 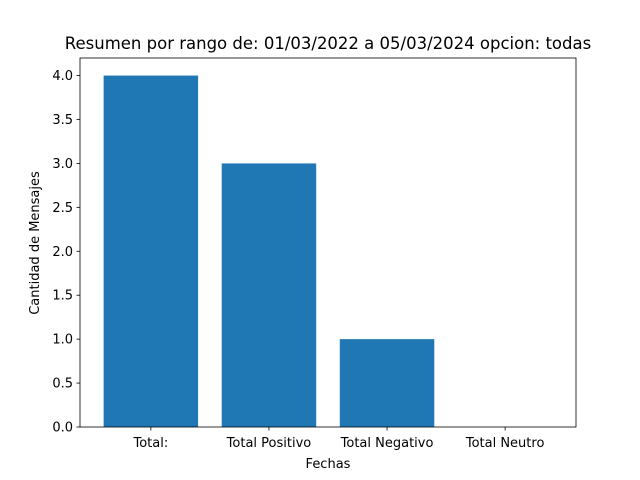 What do you see at coordinates (62, 252) in the screenshot?
I see `y-tick-label-4: 2.0` at bounding box center [62, 252].